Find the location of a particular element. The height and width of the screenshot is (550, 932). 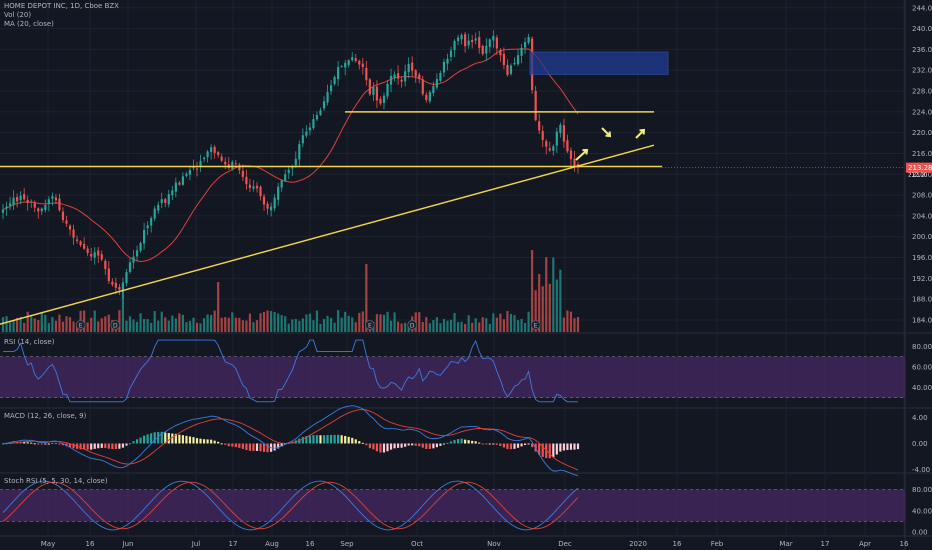

y-tick-label: 188.00 is located at coordinates (922, 300).